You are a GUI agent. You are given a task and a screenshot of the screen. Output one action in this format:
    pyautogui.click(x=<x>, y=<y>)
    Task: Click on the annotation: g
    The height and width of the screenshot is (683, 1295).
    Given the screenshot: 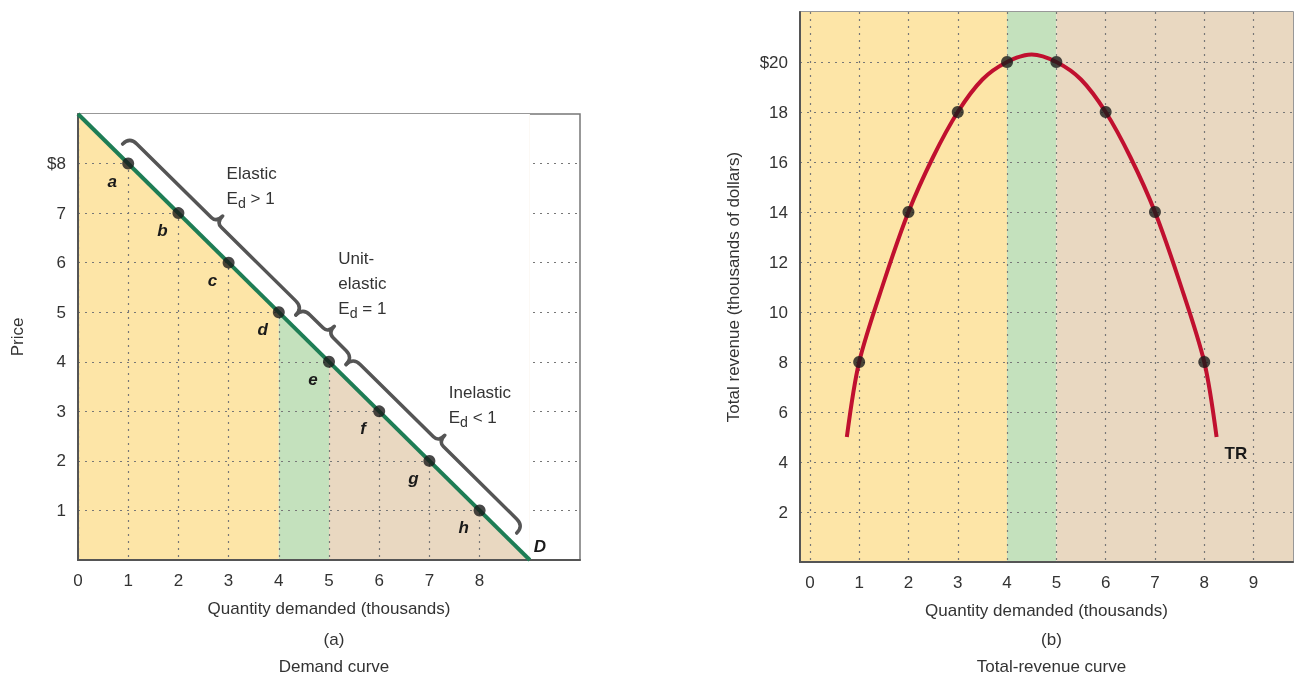 What is the action you would take?
    pyautogui.click(x=413, y=478)
    